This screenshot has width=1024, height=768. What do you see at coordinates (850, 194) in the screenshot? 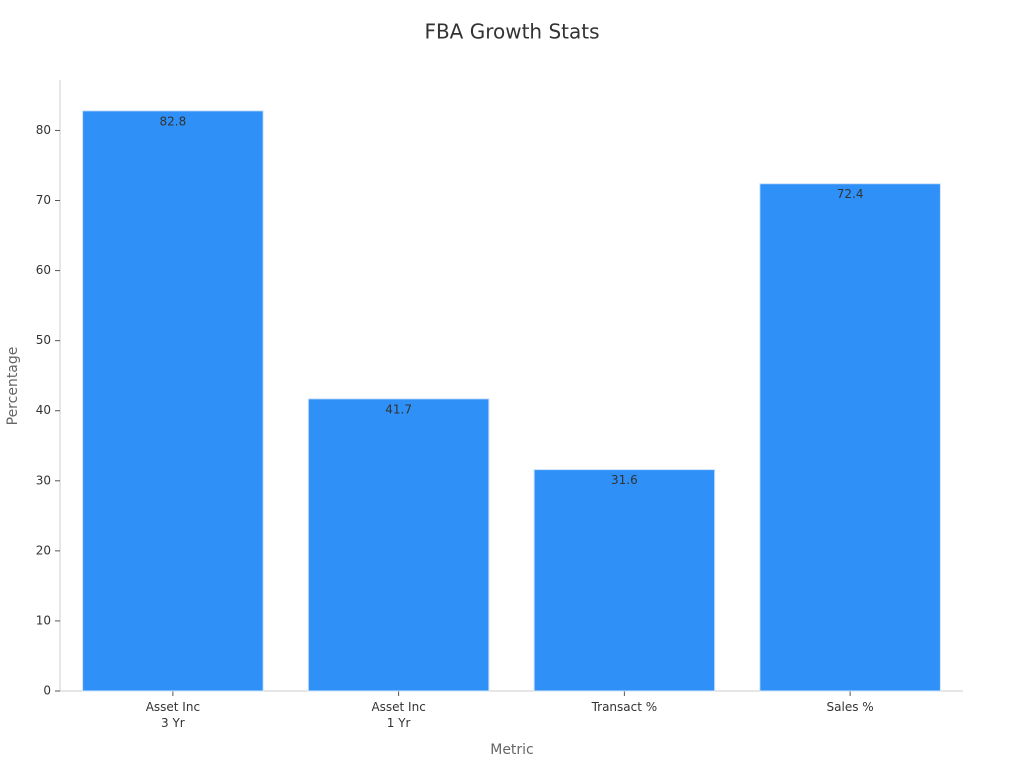
I see `value-label: 72.4` at bounding box center [850, 194].